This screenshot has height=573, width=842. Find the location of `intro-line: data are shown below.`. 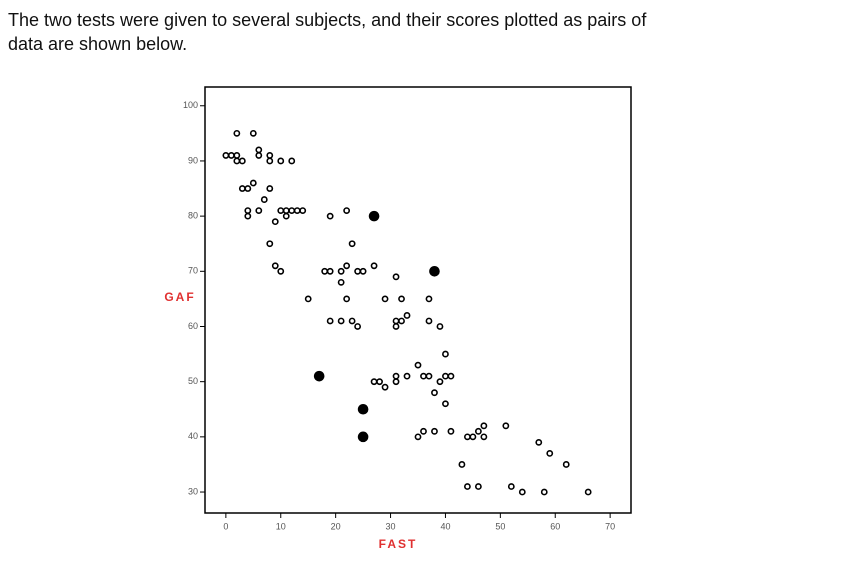

intro-line: data are shown below. is located at coordinates (98, 44).